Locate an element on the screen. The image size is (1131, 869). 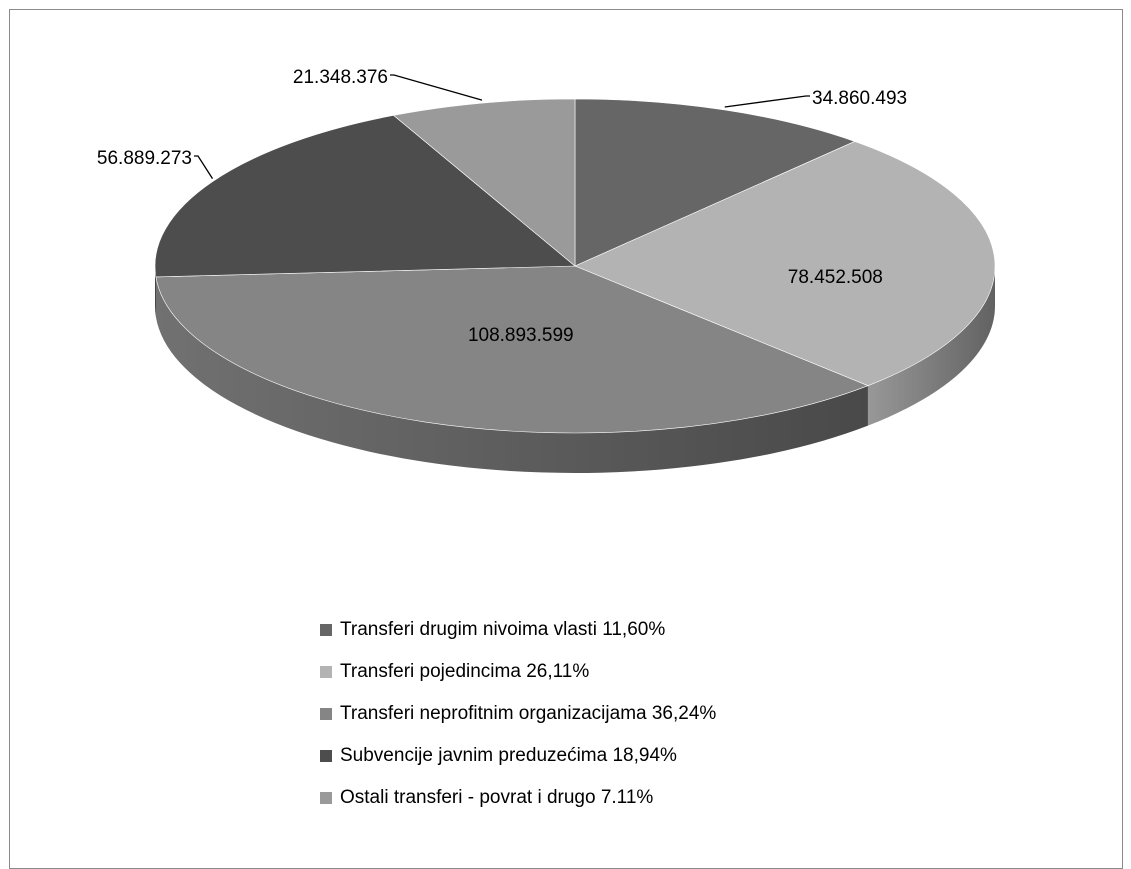
legend-label: Subvencije javnim preduzećima 18,94% is located at coordinates (508, 755).